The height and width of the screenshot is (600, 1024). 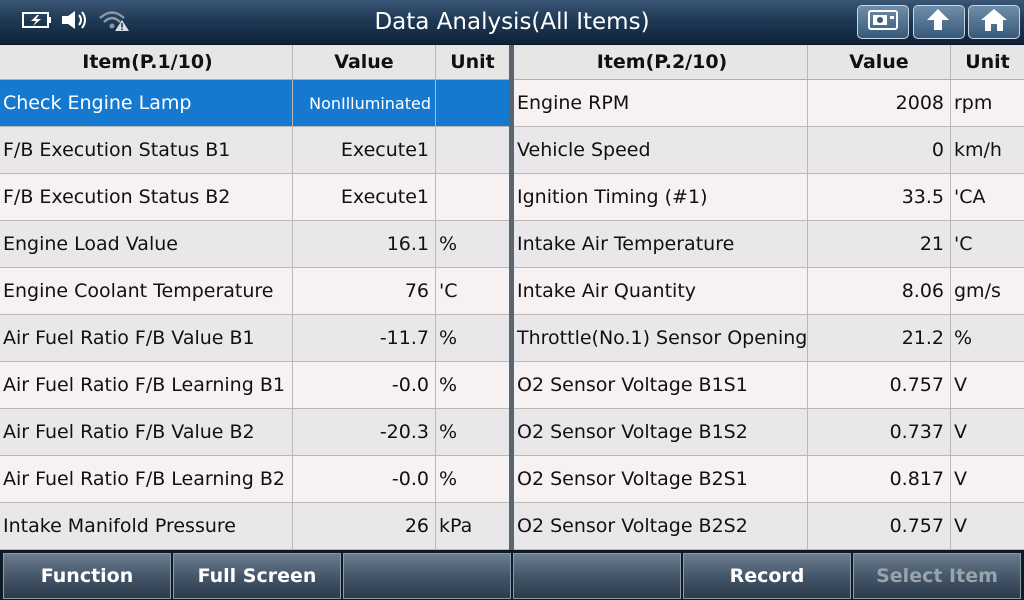 I want to click on row-item-name: Air Fuel Ratio F/B Value B2, so click(x=146, y=432).